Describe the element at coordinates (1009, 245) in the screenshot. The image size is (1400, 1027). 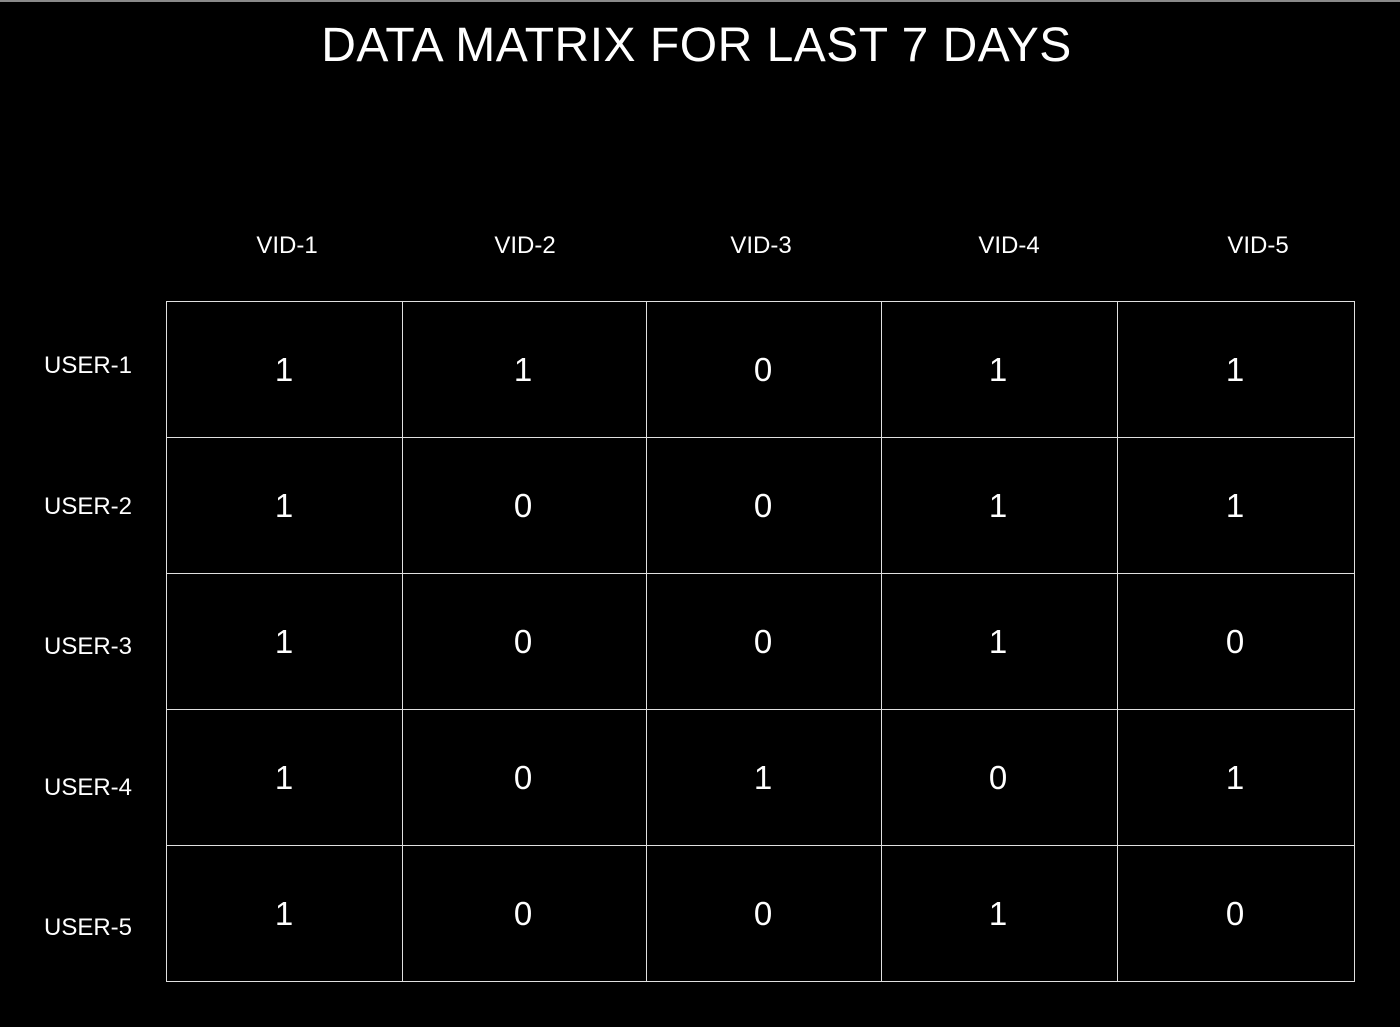
I see `column-header: VID-4` at that location.